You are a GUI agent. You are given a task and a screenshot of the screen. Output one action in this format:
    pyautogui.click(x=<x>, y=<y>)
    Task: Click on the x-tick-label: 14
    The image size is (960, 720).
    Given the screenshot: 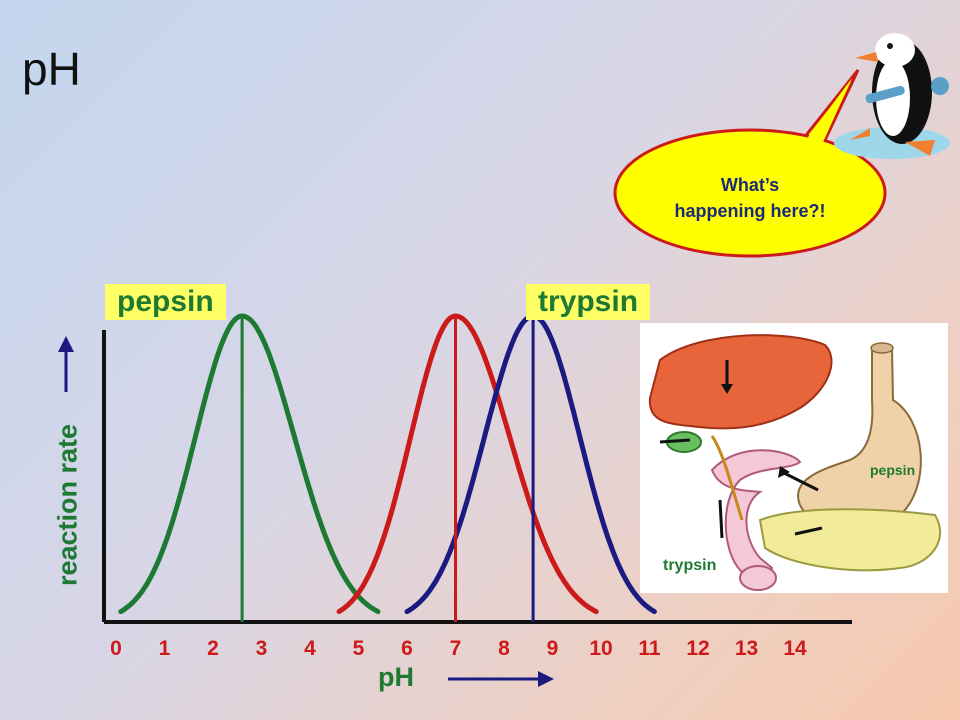 What is the action you would take?
    pyautogui.click(x=795, y=648)
    